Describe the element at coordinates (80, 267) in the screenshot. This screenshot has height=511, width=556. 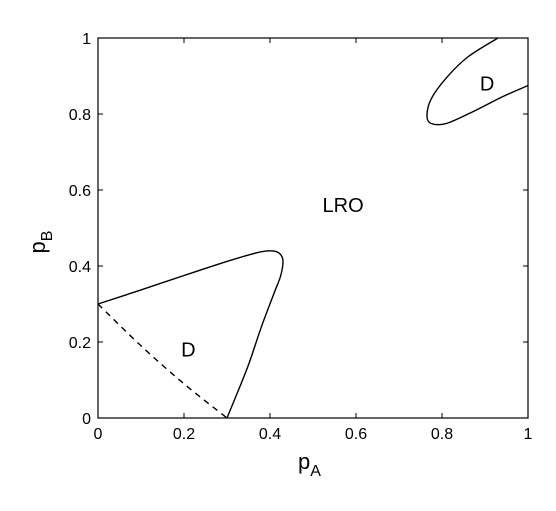
I see `y-tick-label: 0.4` at that location.